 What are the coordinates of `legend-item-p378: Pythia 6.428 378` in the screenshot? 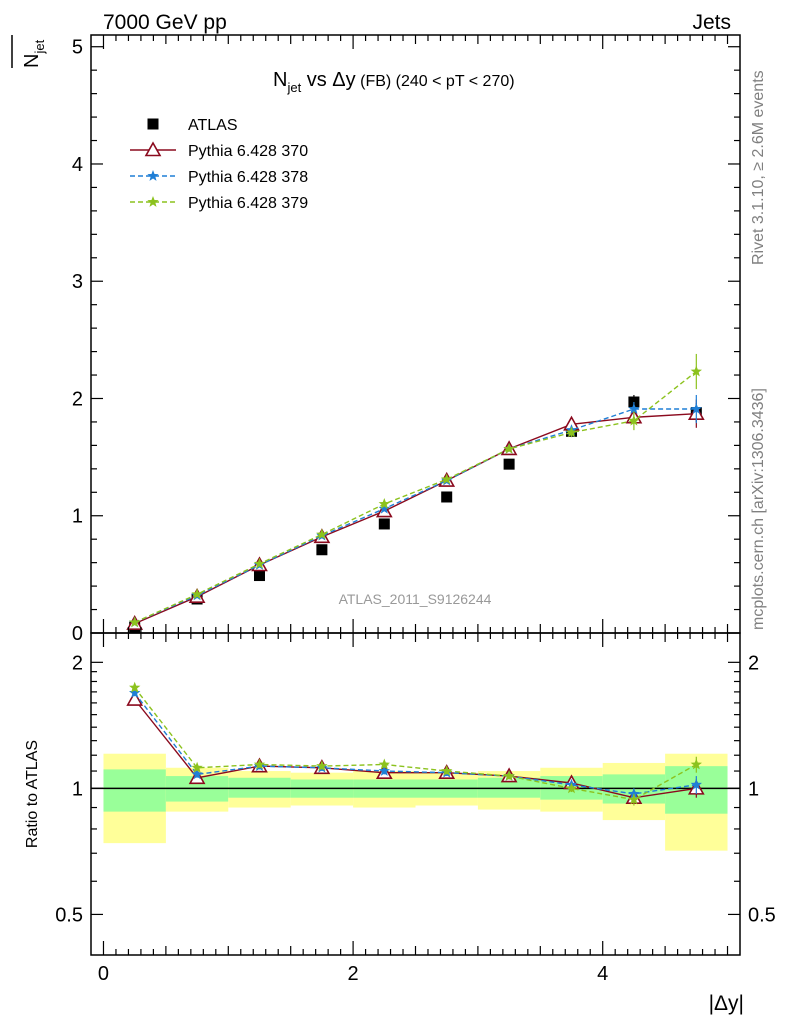 It's located at (219, 177).